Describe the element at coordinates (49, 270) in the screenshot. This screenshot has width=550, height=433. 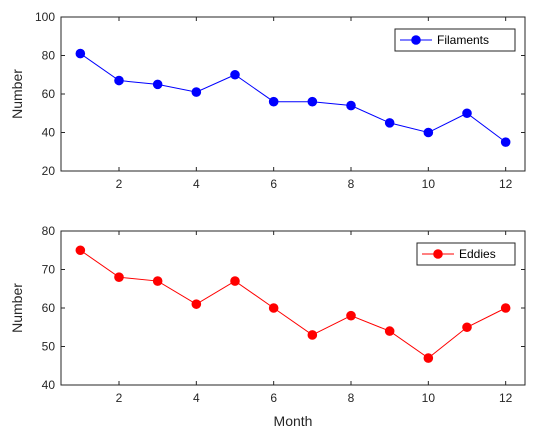
I see `y-tick-label: 70` at that location.